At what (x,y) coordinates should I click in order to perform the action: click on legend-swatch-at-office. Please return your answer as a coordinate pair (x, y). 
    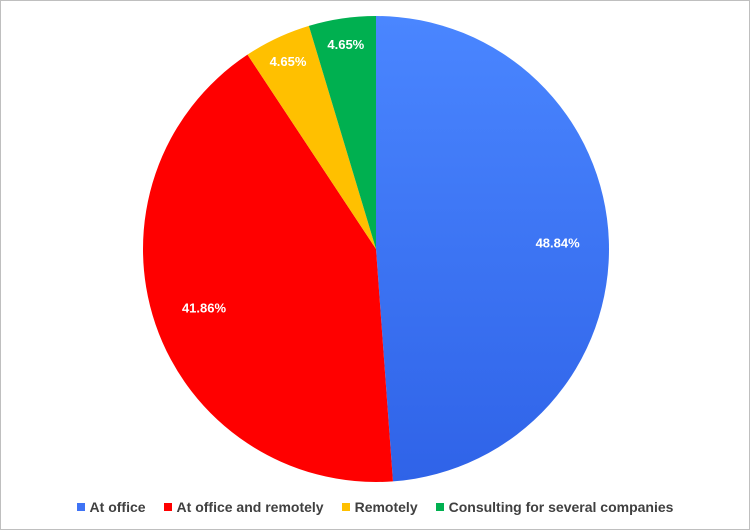
    Looking at the image, I should click on (80, 507).